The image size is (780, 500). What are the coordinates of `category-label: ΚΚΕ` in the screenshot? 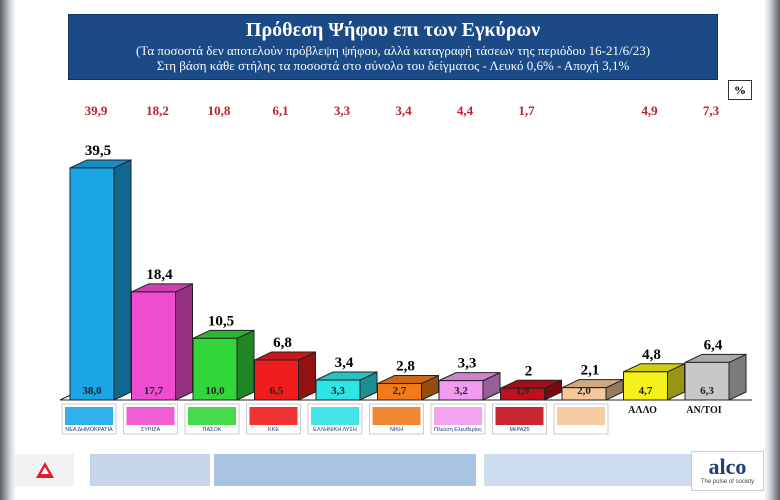 It's located at (273, 419).